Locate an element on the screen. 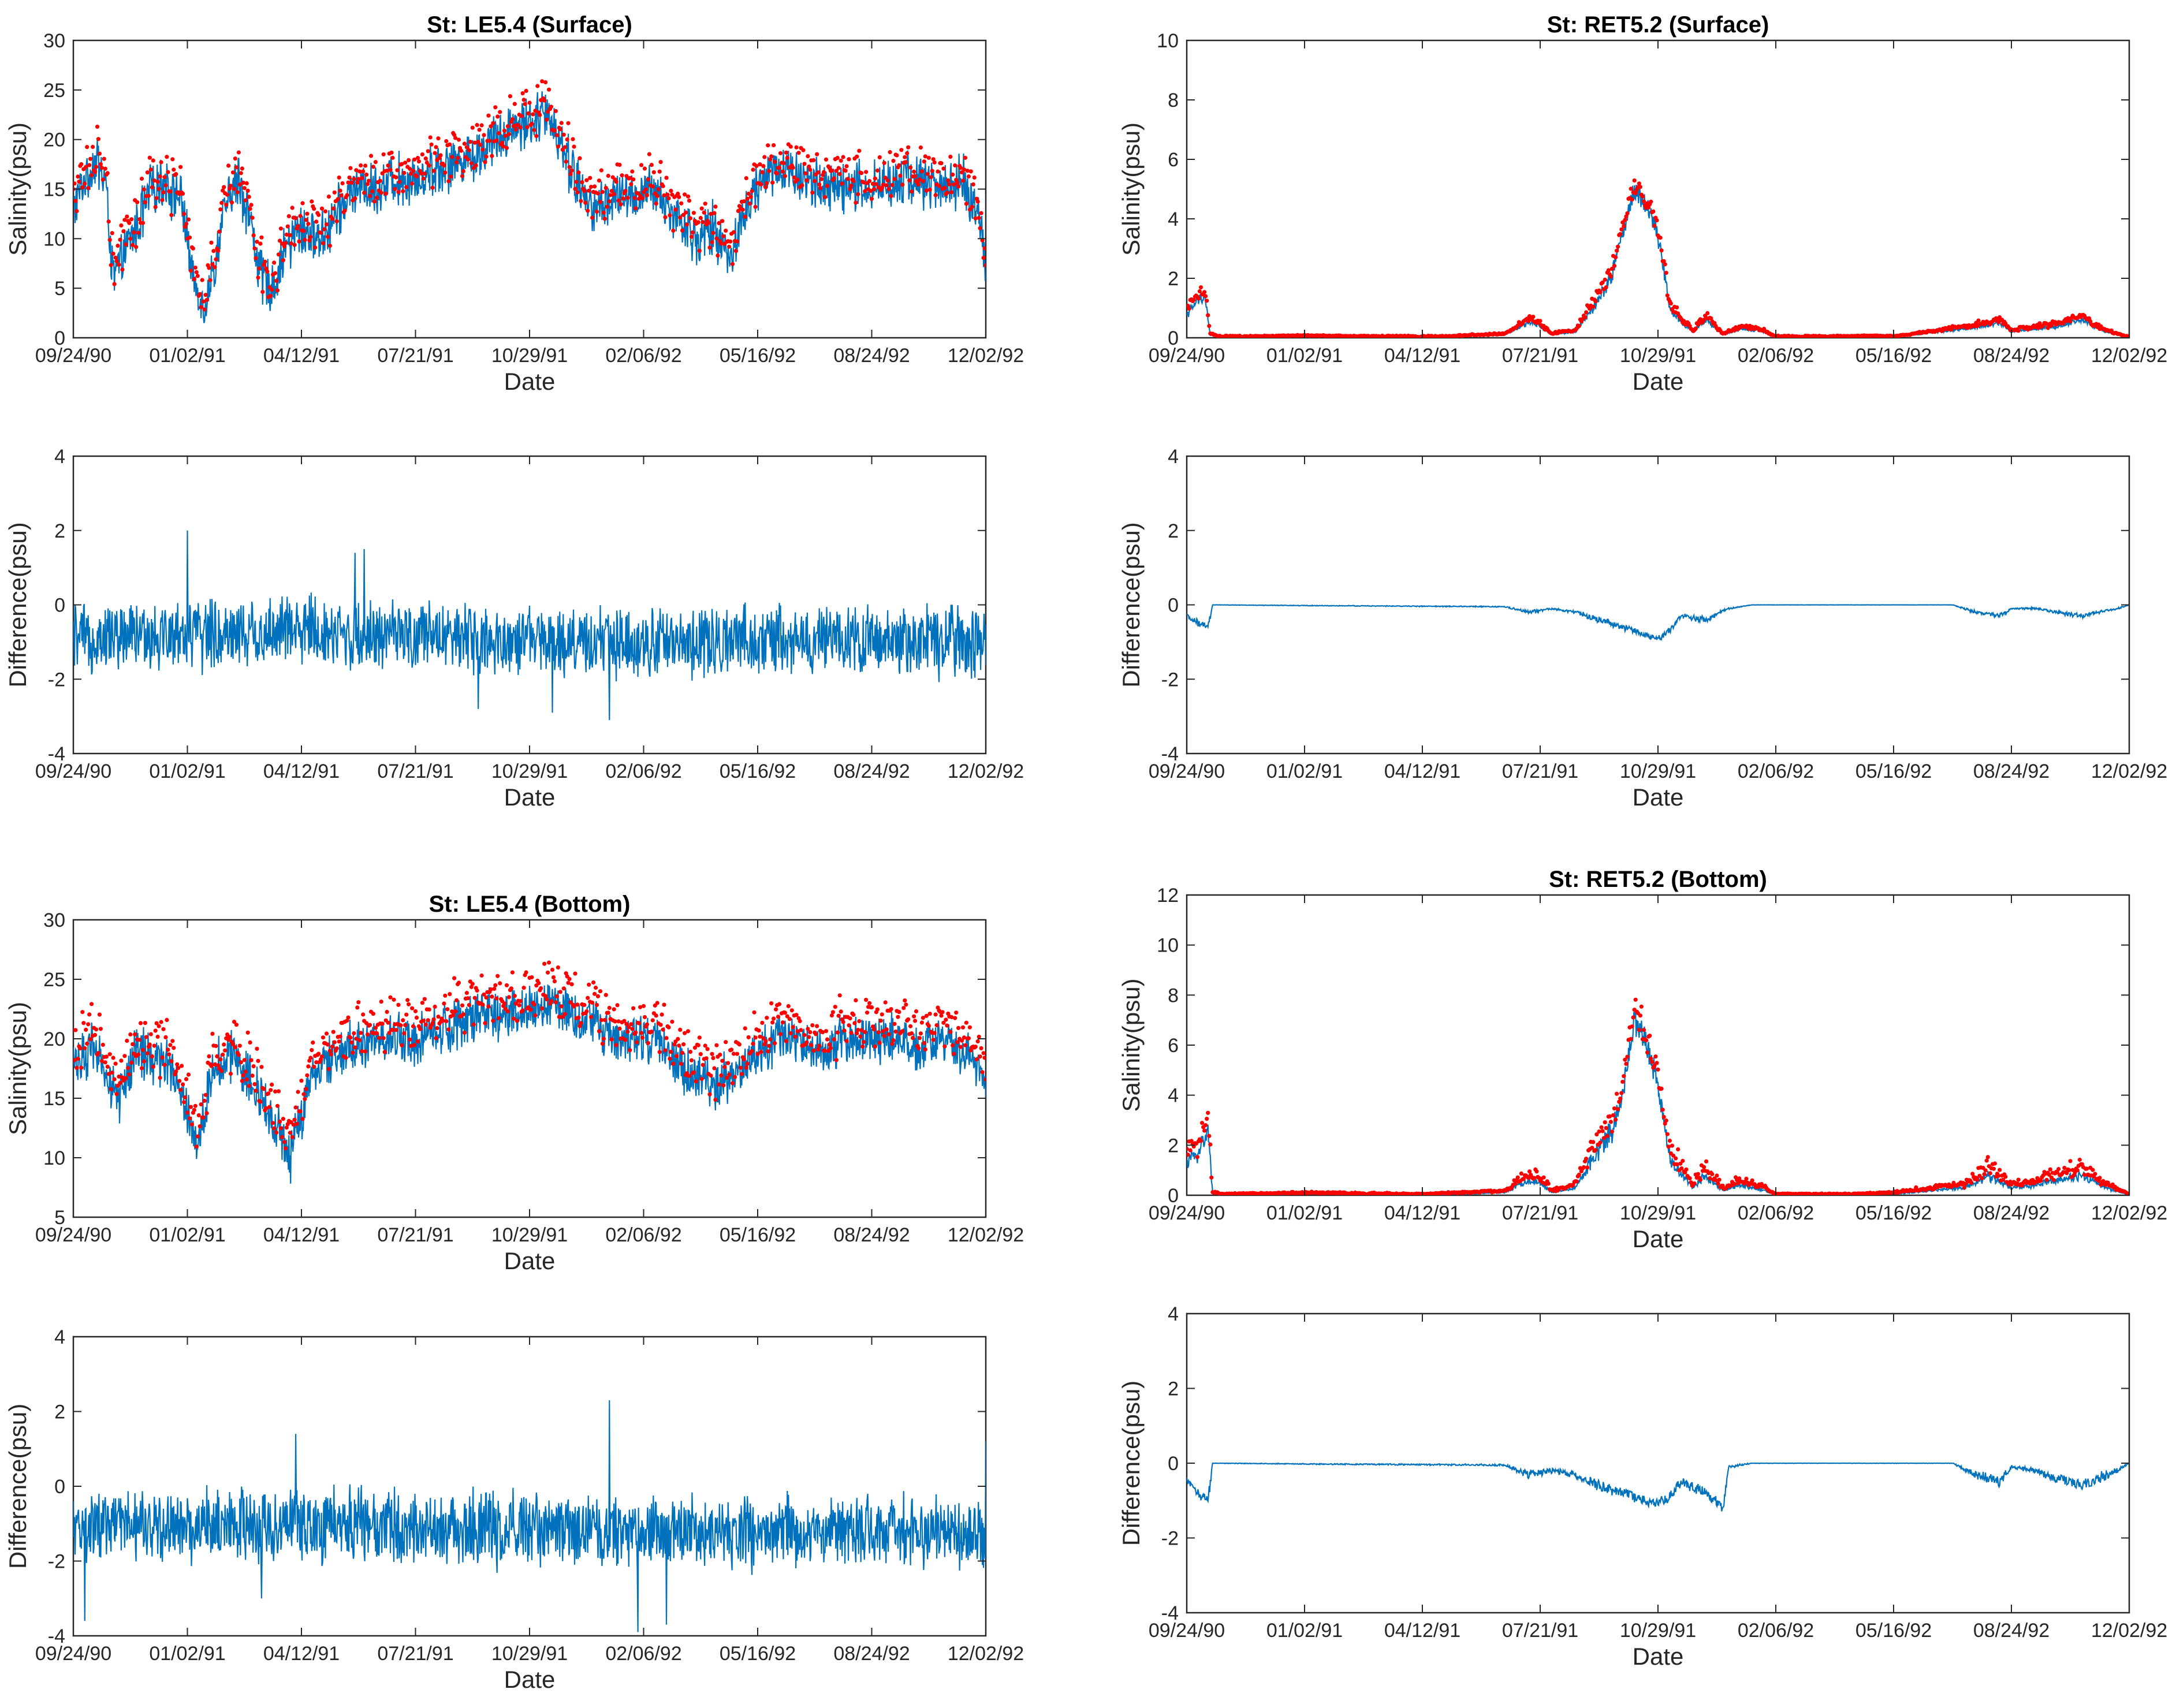 This screenshot has height=1708, width=2176. y-tick-label: 2 is located at coordinates (59, 531).